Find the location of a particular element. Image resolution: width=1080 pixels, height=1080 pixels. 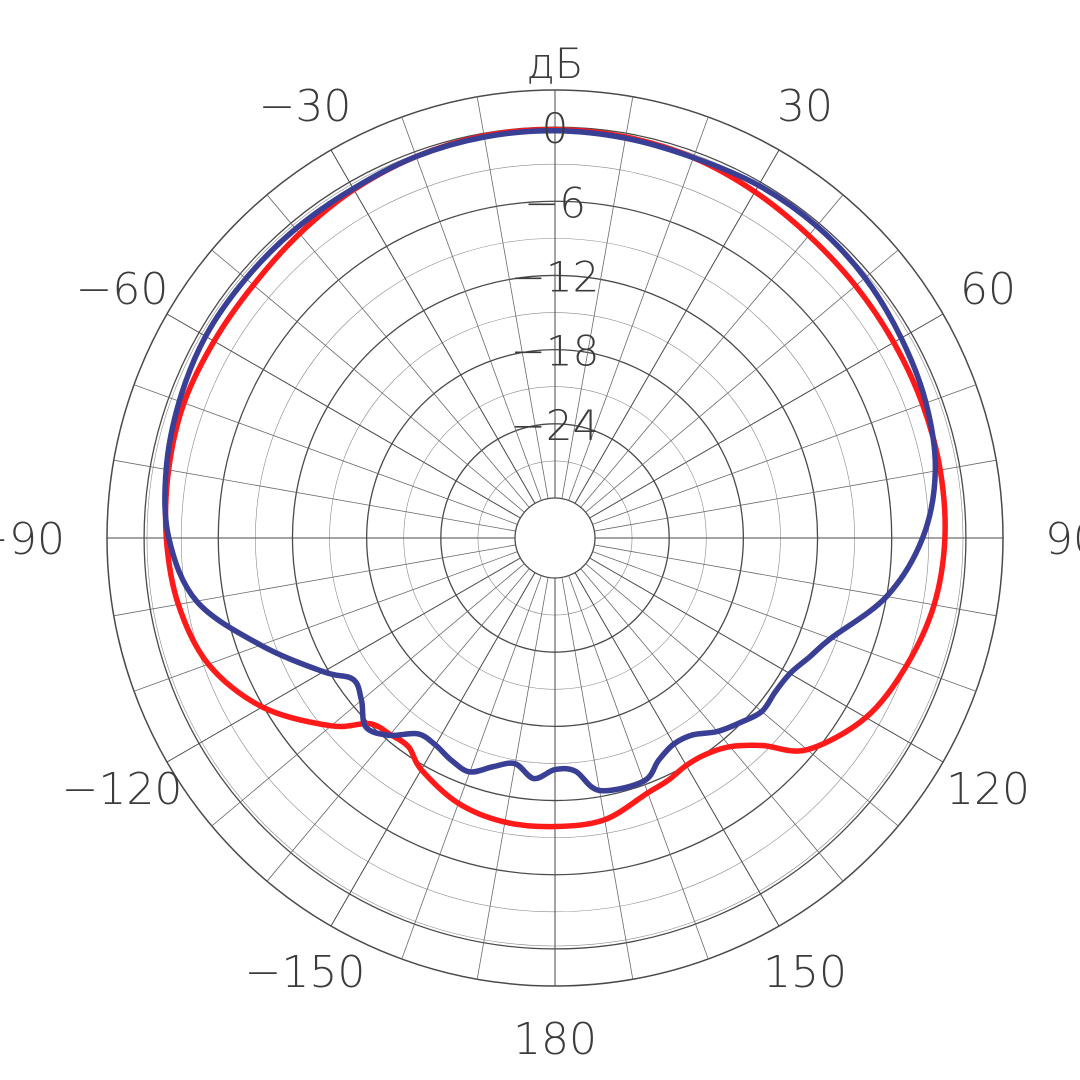

unit-label: дБ is located at coordinates (554, 63).